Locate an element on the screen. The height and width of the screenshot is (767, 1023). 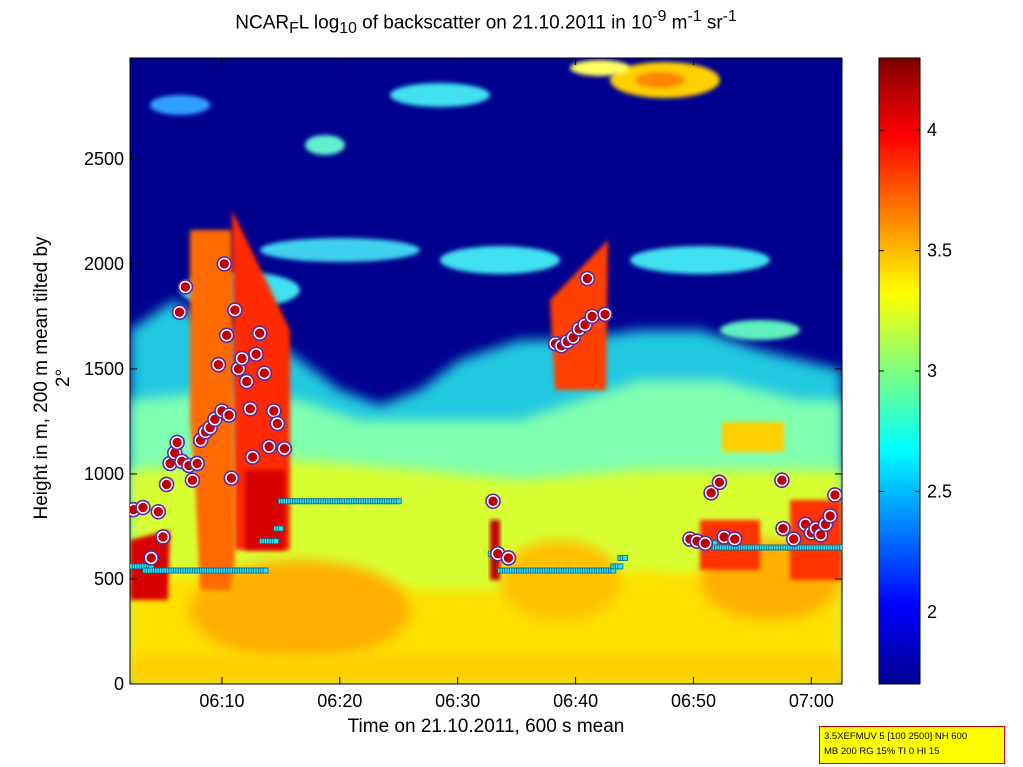
colorbar-gradient is located at coordinates (899, 371).